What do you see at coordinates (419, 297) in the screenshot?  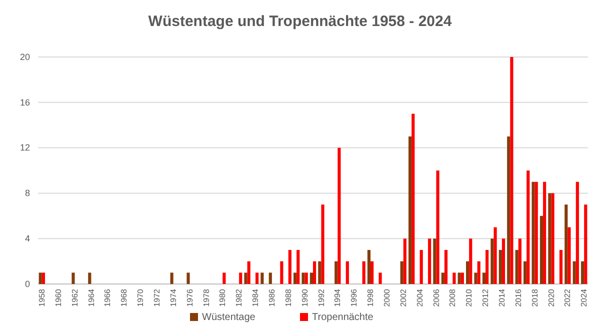 I see `x-tick-label: 2004` at bounding box center [419, 297].